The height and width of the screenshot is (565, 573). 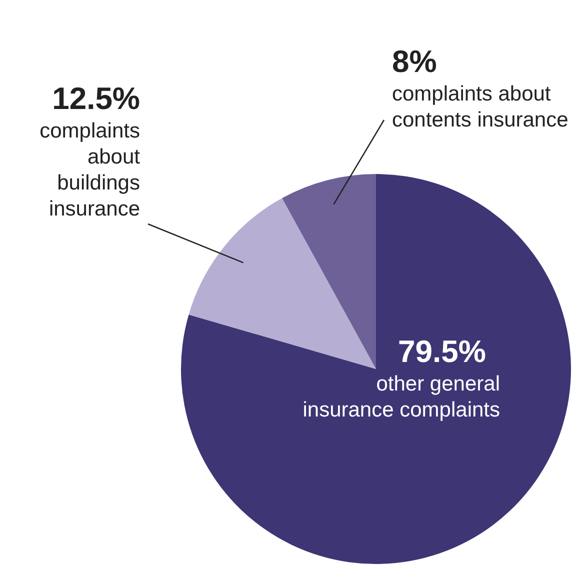 I want to click on slice-label: other general insurance complaints, so click(x=401, y=397).